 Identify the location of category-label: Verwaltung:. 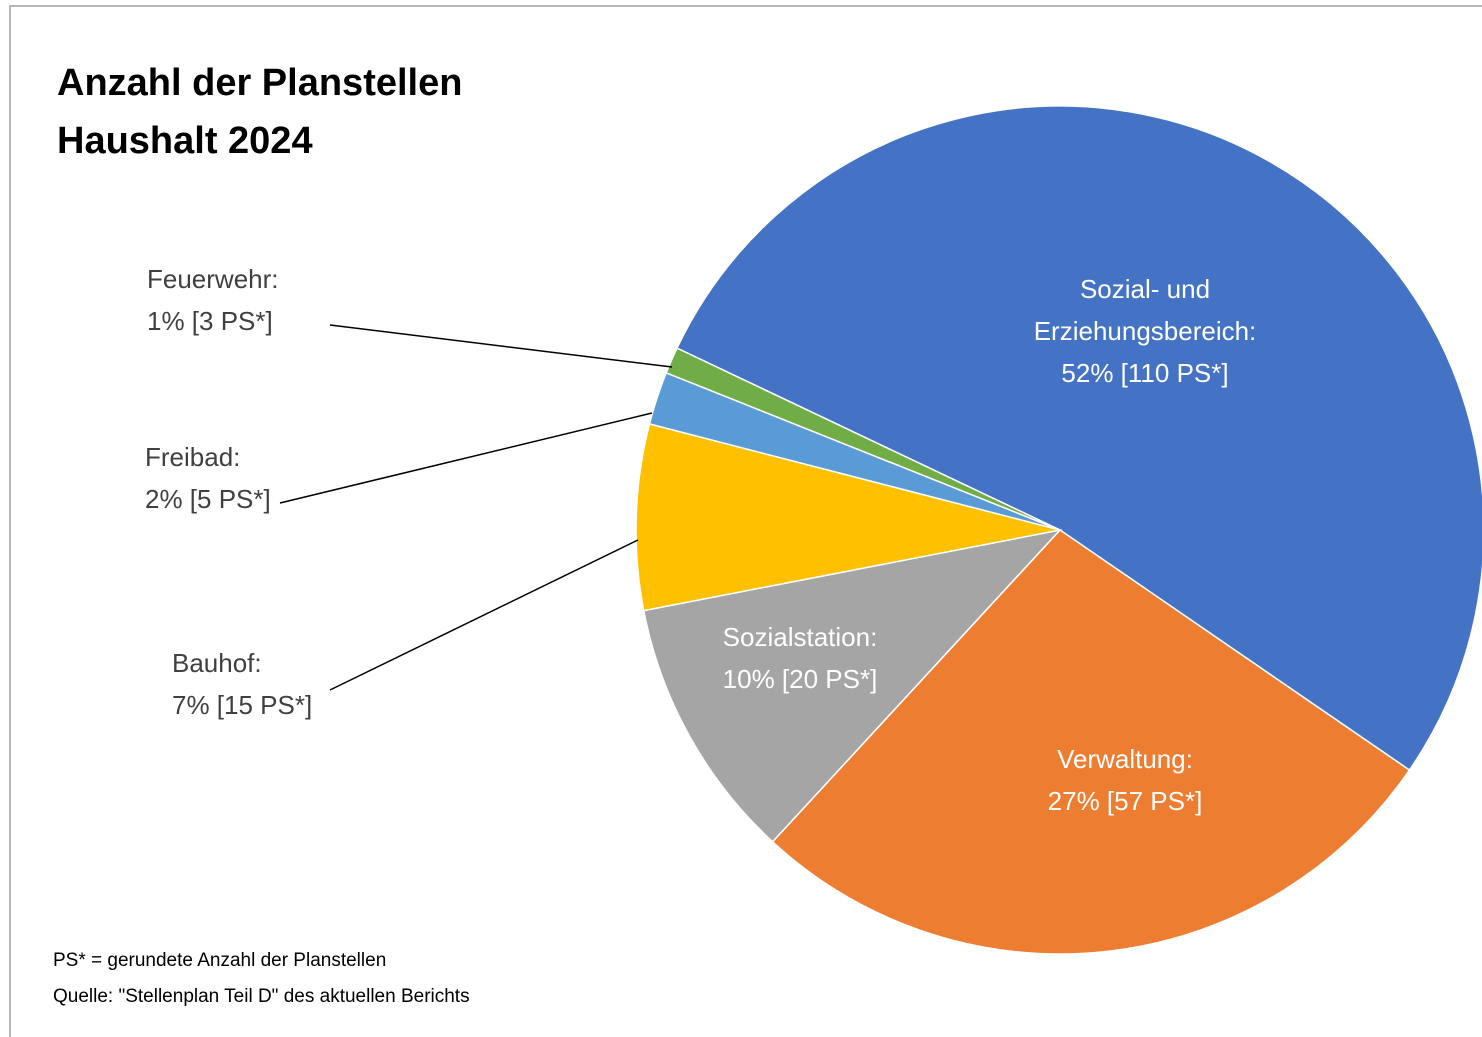
(1125, 759).